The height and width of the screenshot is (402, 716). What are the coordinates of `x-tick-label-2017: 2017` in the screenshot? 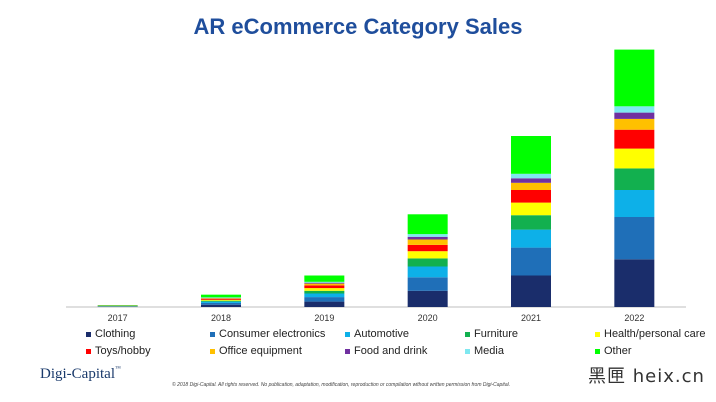 It's located at (118, 318).